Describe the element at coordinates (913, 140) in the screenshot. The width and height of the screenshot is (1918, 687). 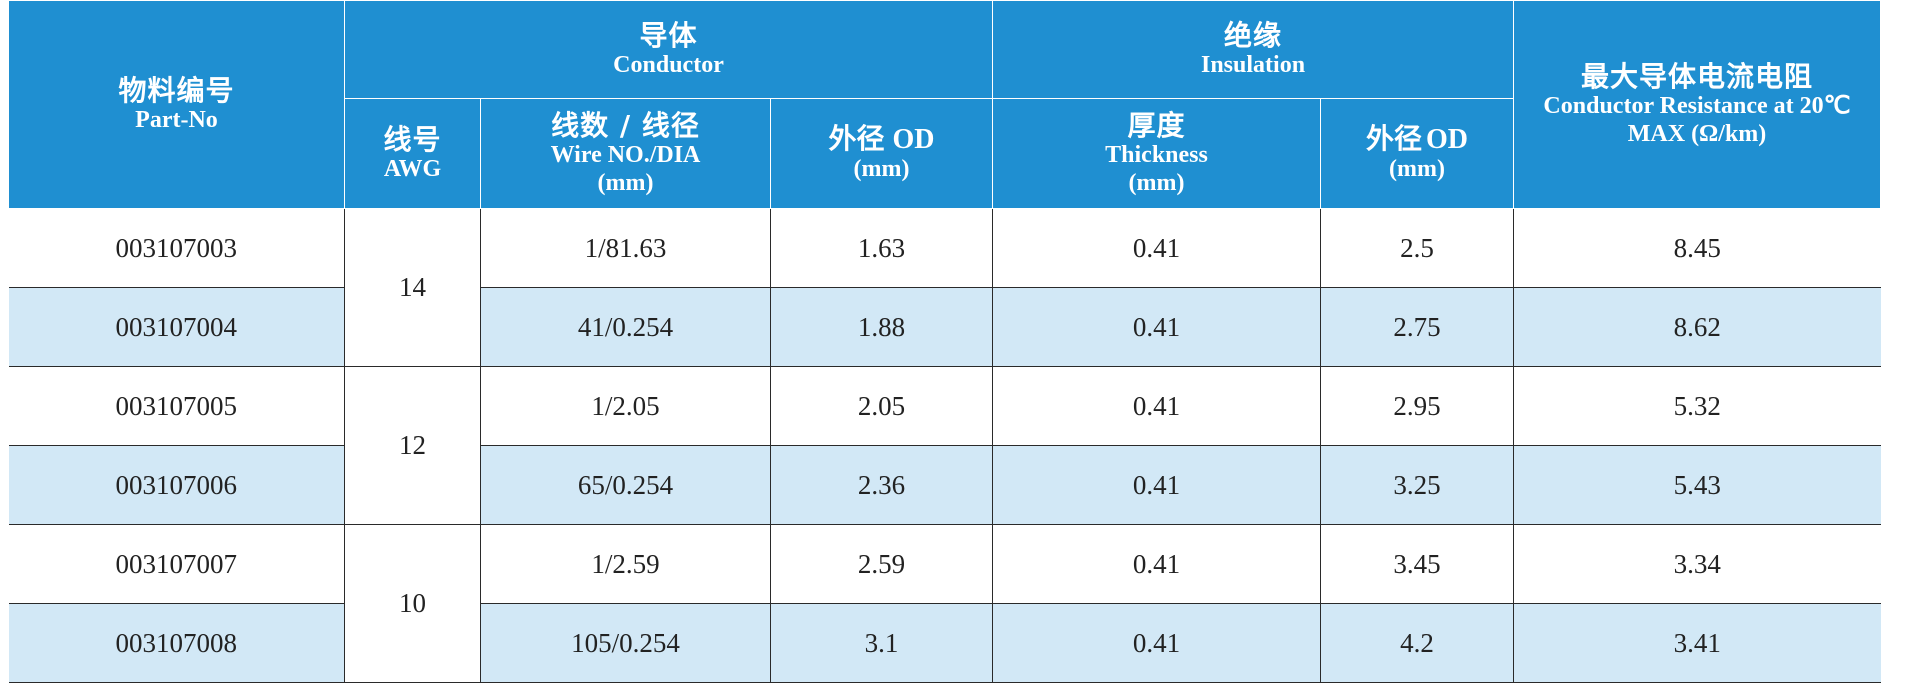
I see `header-conductor-od-en: OD` at that location.